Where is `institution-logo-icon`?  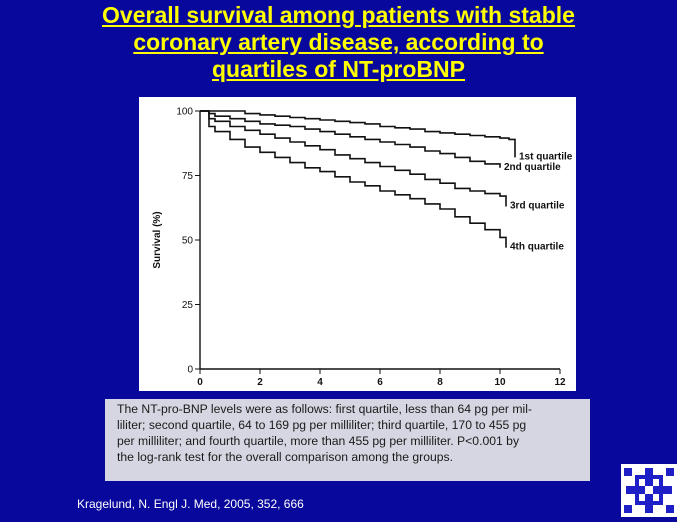
institution-logo-icon is located at coordinates (649, 490).